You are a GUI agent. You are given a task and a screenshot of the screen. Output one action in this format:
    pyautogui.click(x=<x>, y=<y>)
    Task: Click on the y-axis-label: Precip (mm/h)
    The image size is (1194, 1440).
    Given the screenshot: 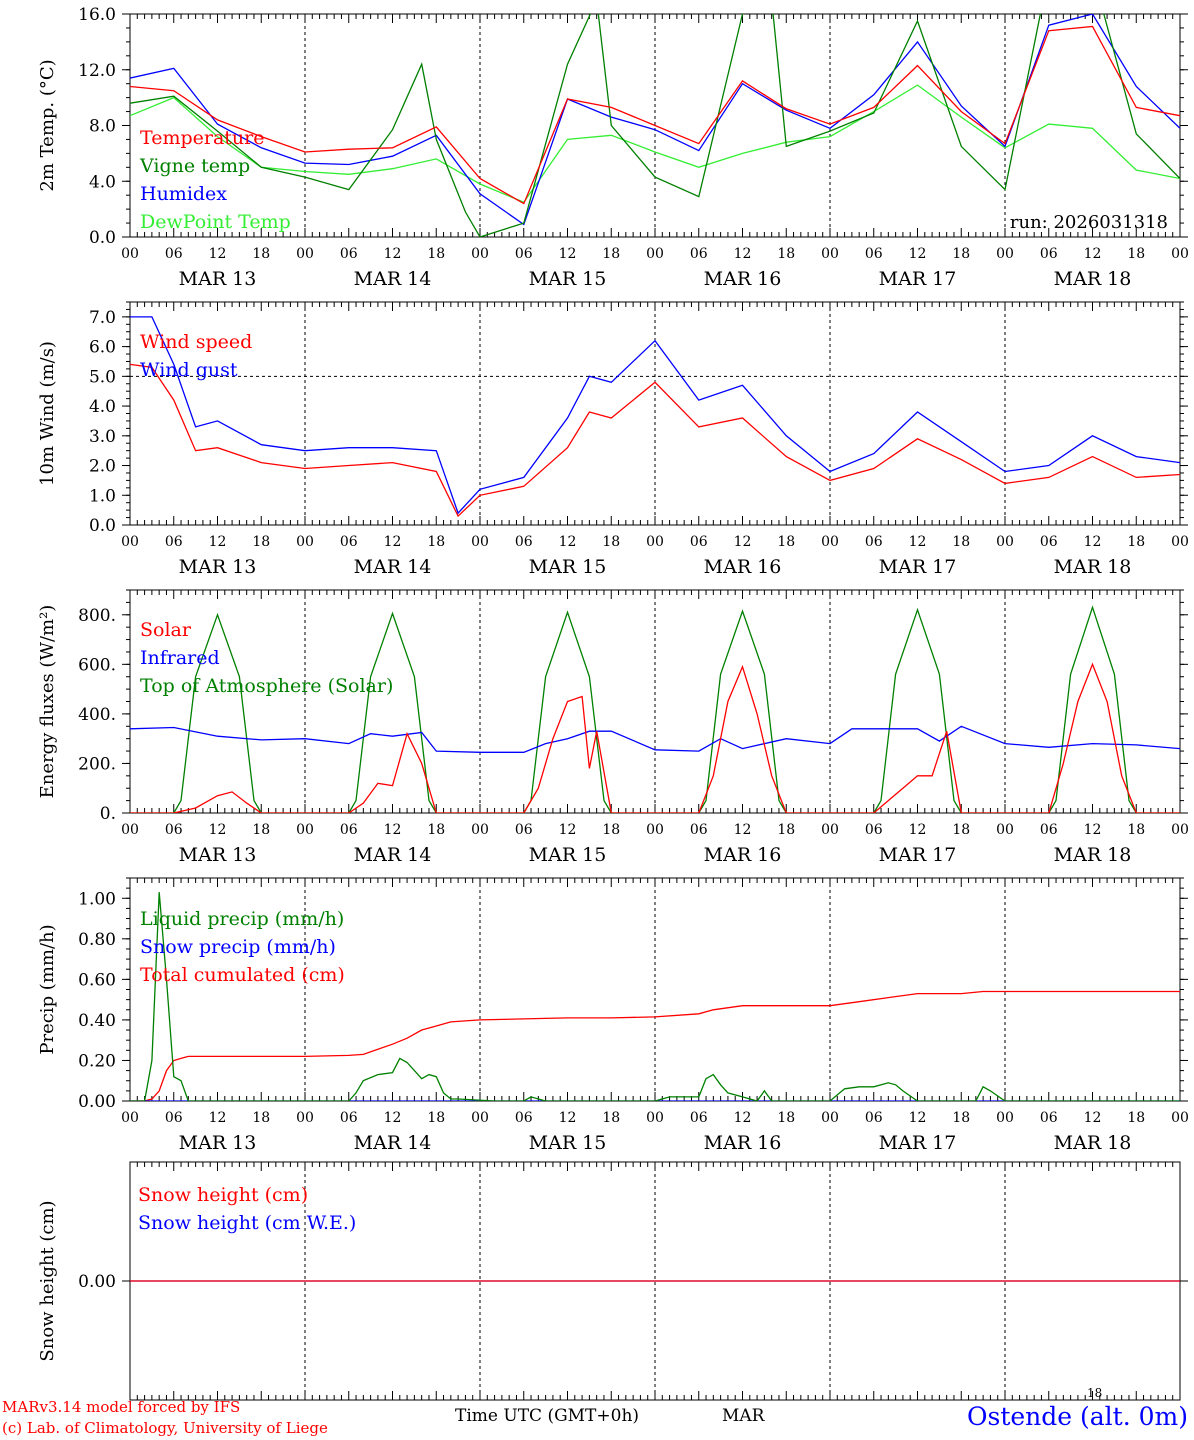 What is the action you would take?
    pyautogui.click(x=47, y=989)
    